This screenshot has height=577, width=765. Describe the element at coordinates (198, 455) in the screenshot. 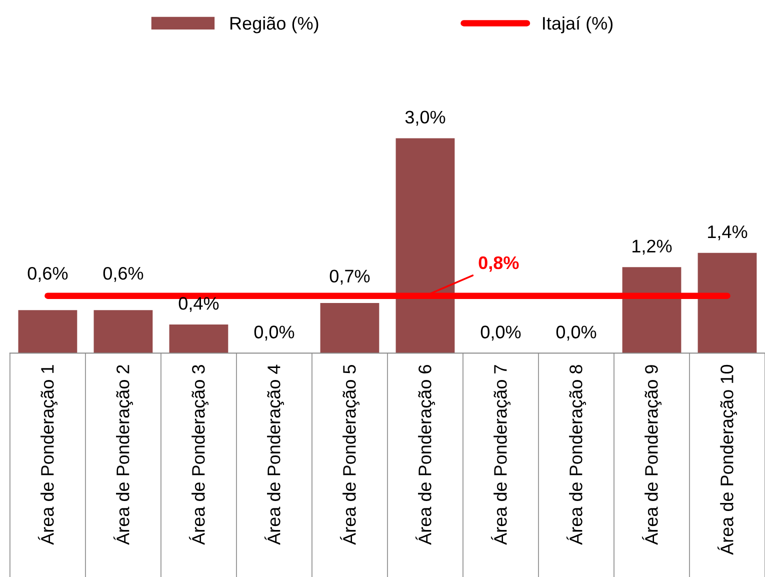

I see `x-tick-label: Área de Ponderação 3` at that location.